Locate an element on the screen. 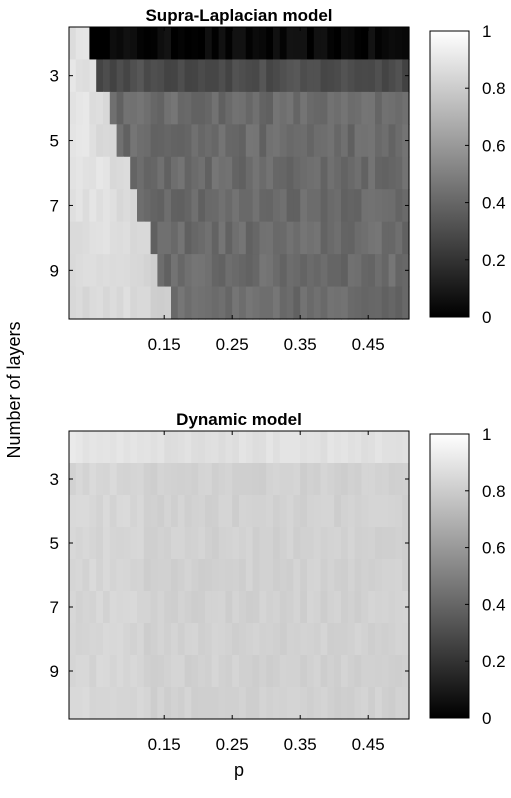 This screenshot has height=798, width=511. colorbar-tick-label: 0.6 is located at coordinates (494, 548).